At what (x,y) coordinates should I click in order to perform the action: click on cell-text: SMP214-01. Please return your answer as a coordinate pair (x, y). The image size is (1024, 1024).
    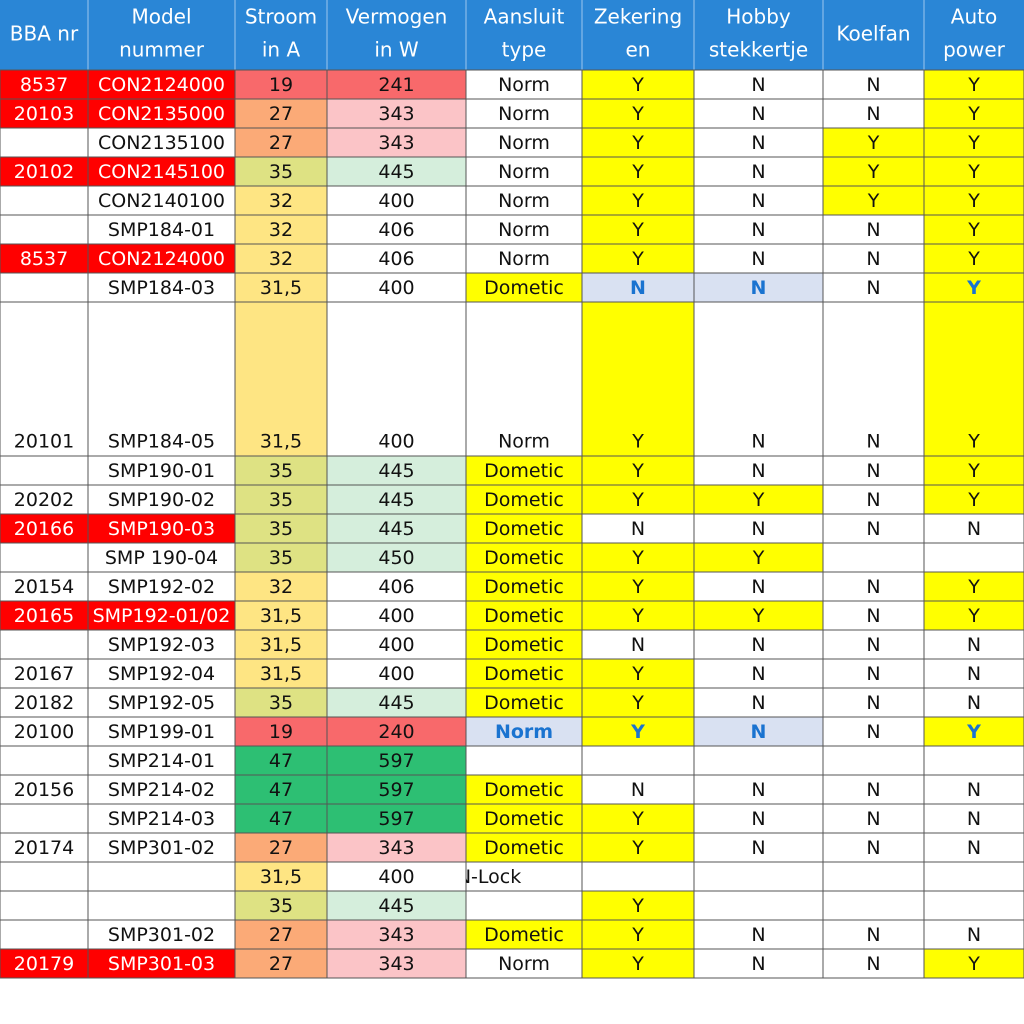
    Looking at the image, I should click on (161, 761).